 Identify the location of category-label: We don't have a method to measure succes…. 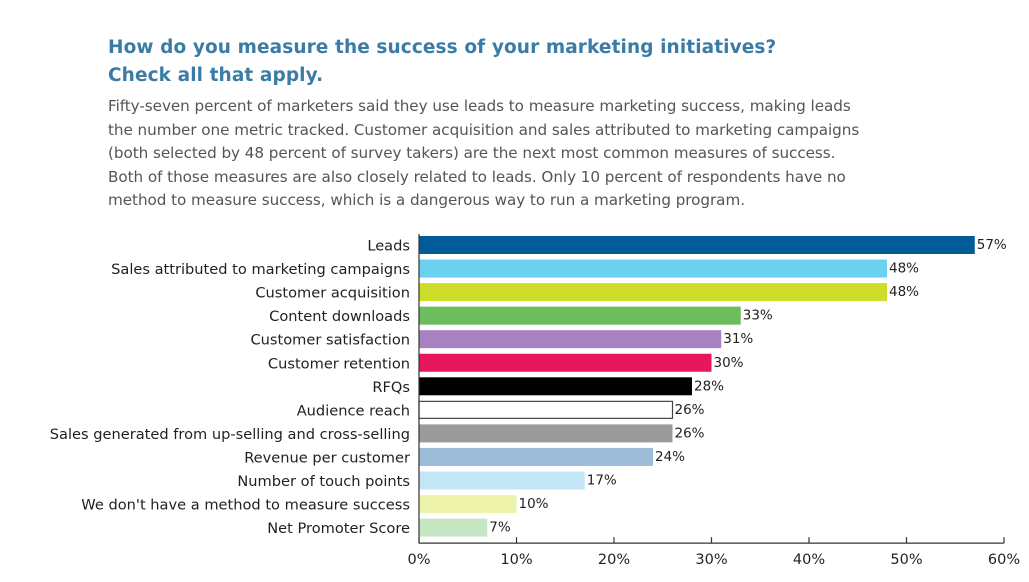
(245, 505).